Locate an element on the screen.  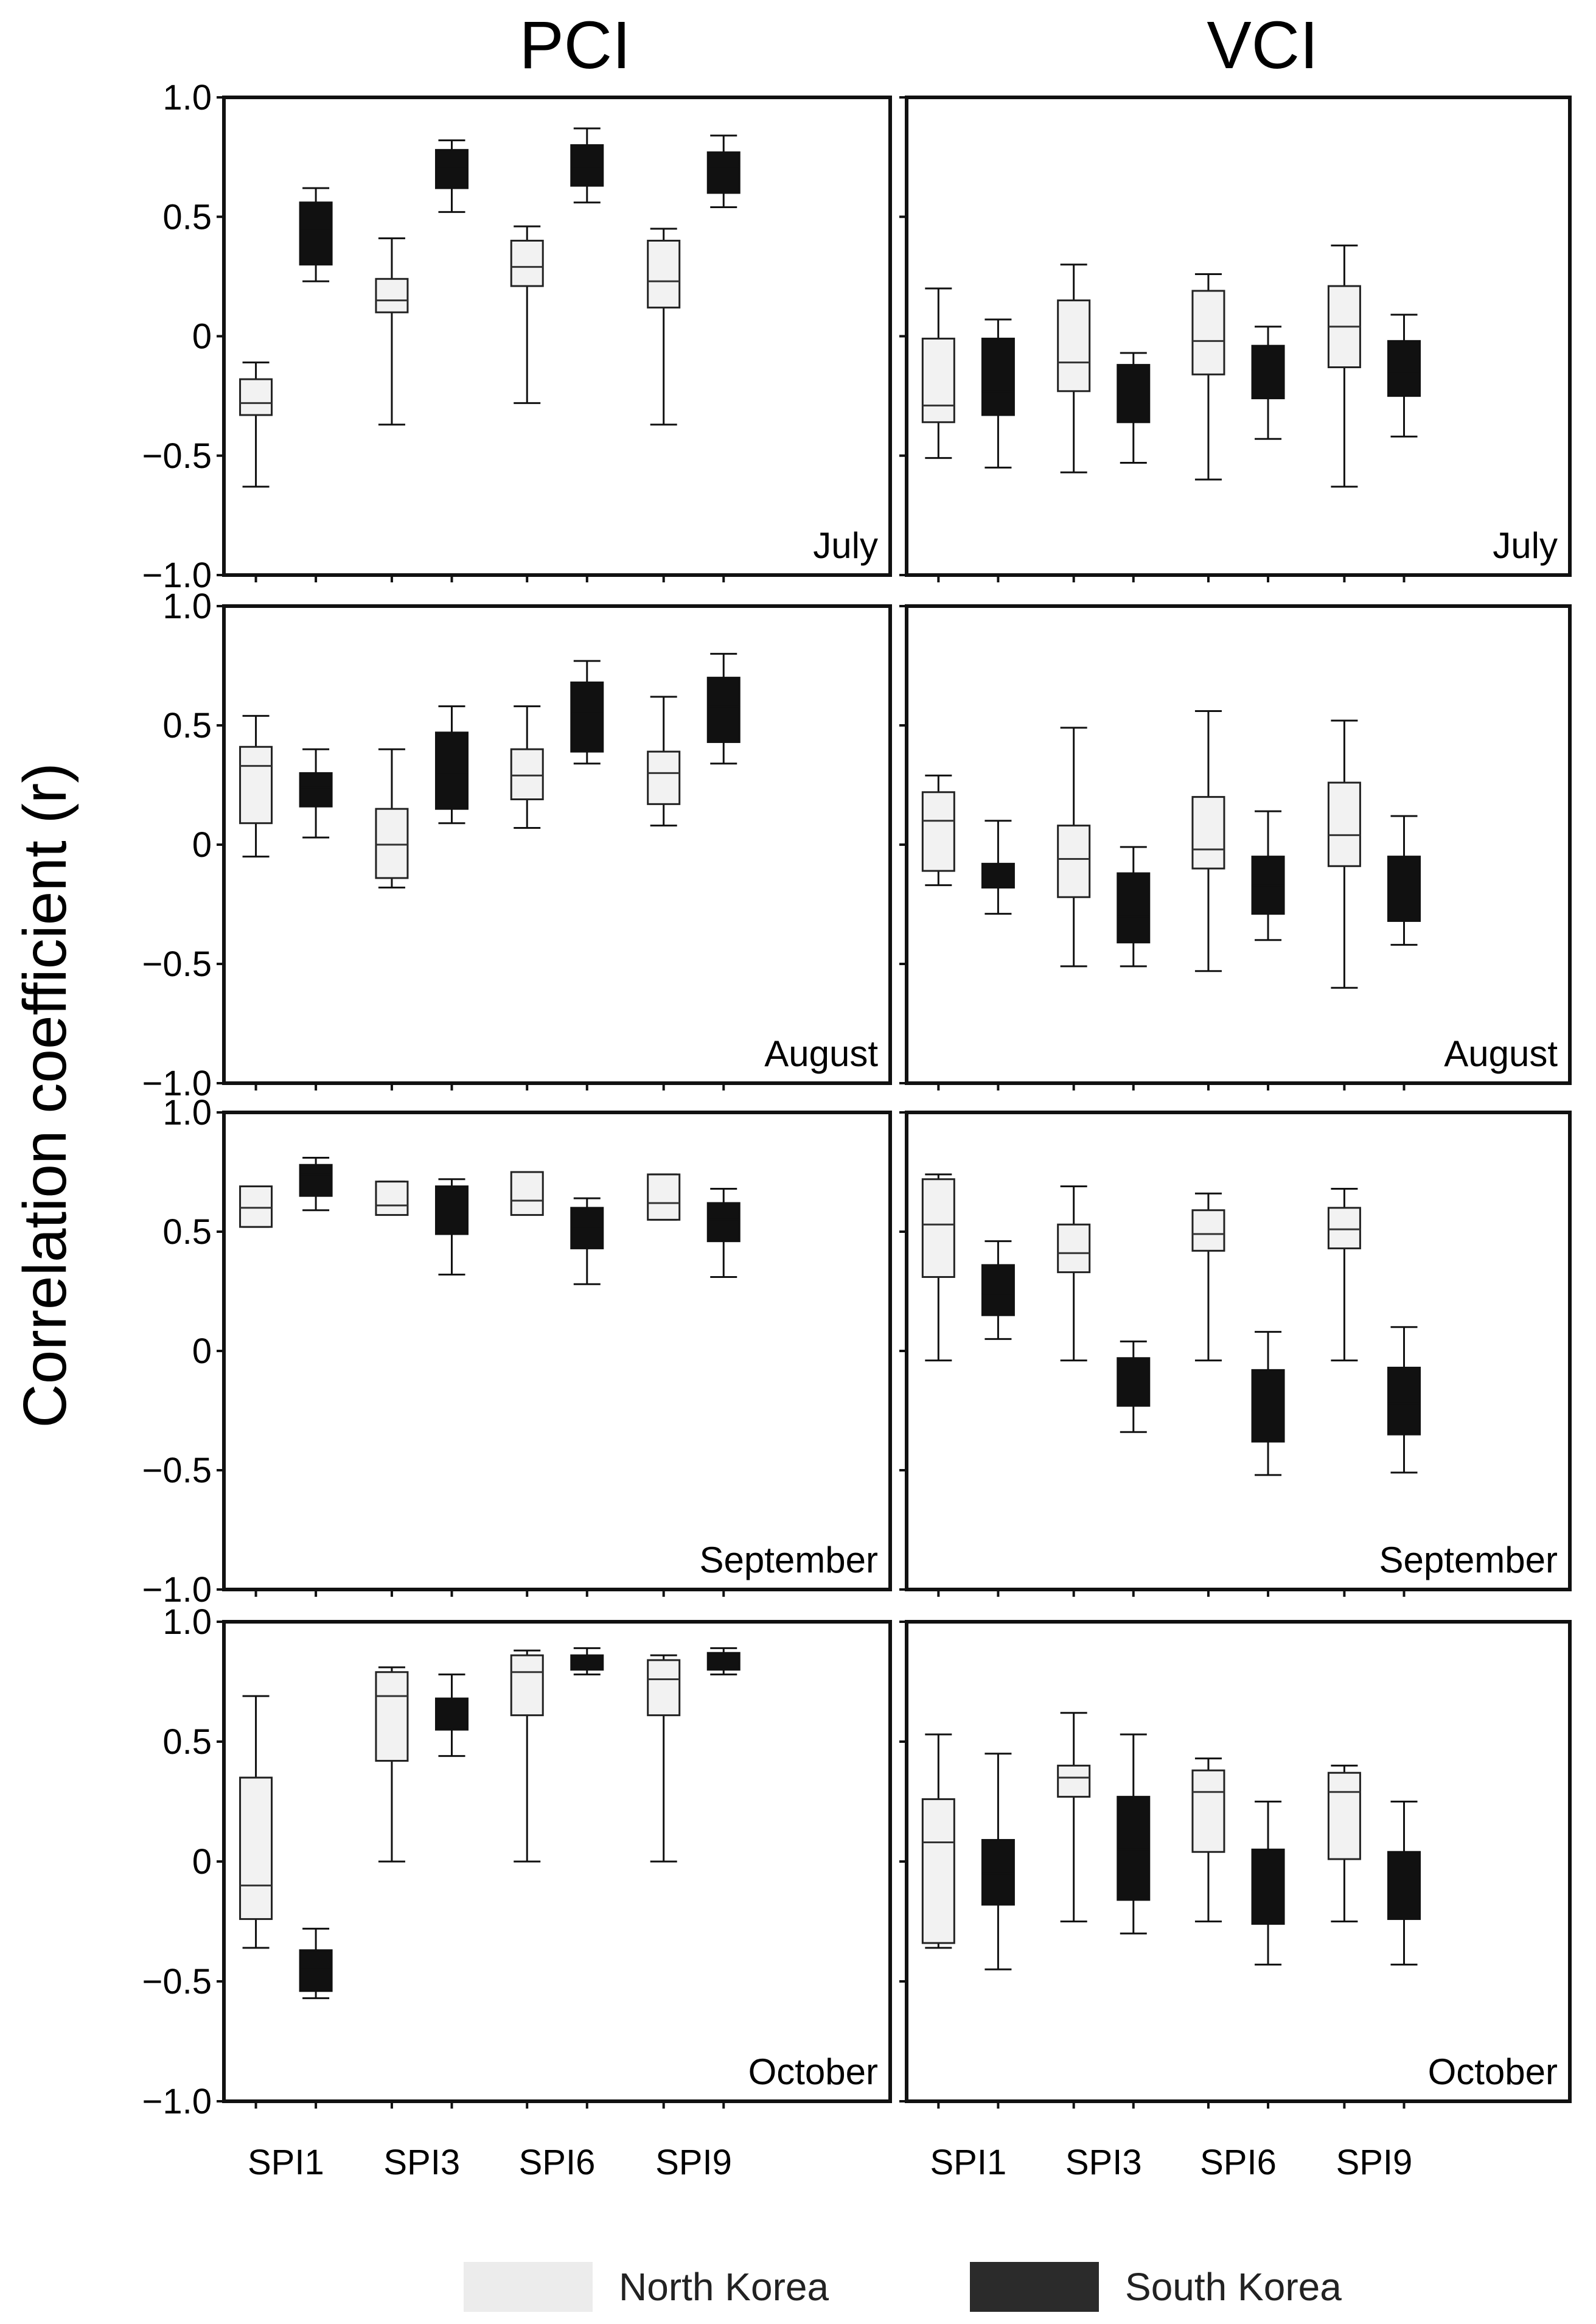
x-tick-label: SPI3 is located at coordinates (1103, 2162).